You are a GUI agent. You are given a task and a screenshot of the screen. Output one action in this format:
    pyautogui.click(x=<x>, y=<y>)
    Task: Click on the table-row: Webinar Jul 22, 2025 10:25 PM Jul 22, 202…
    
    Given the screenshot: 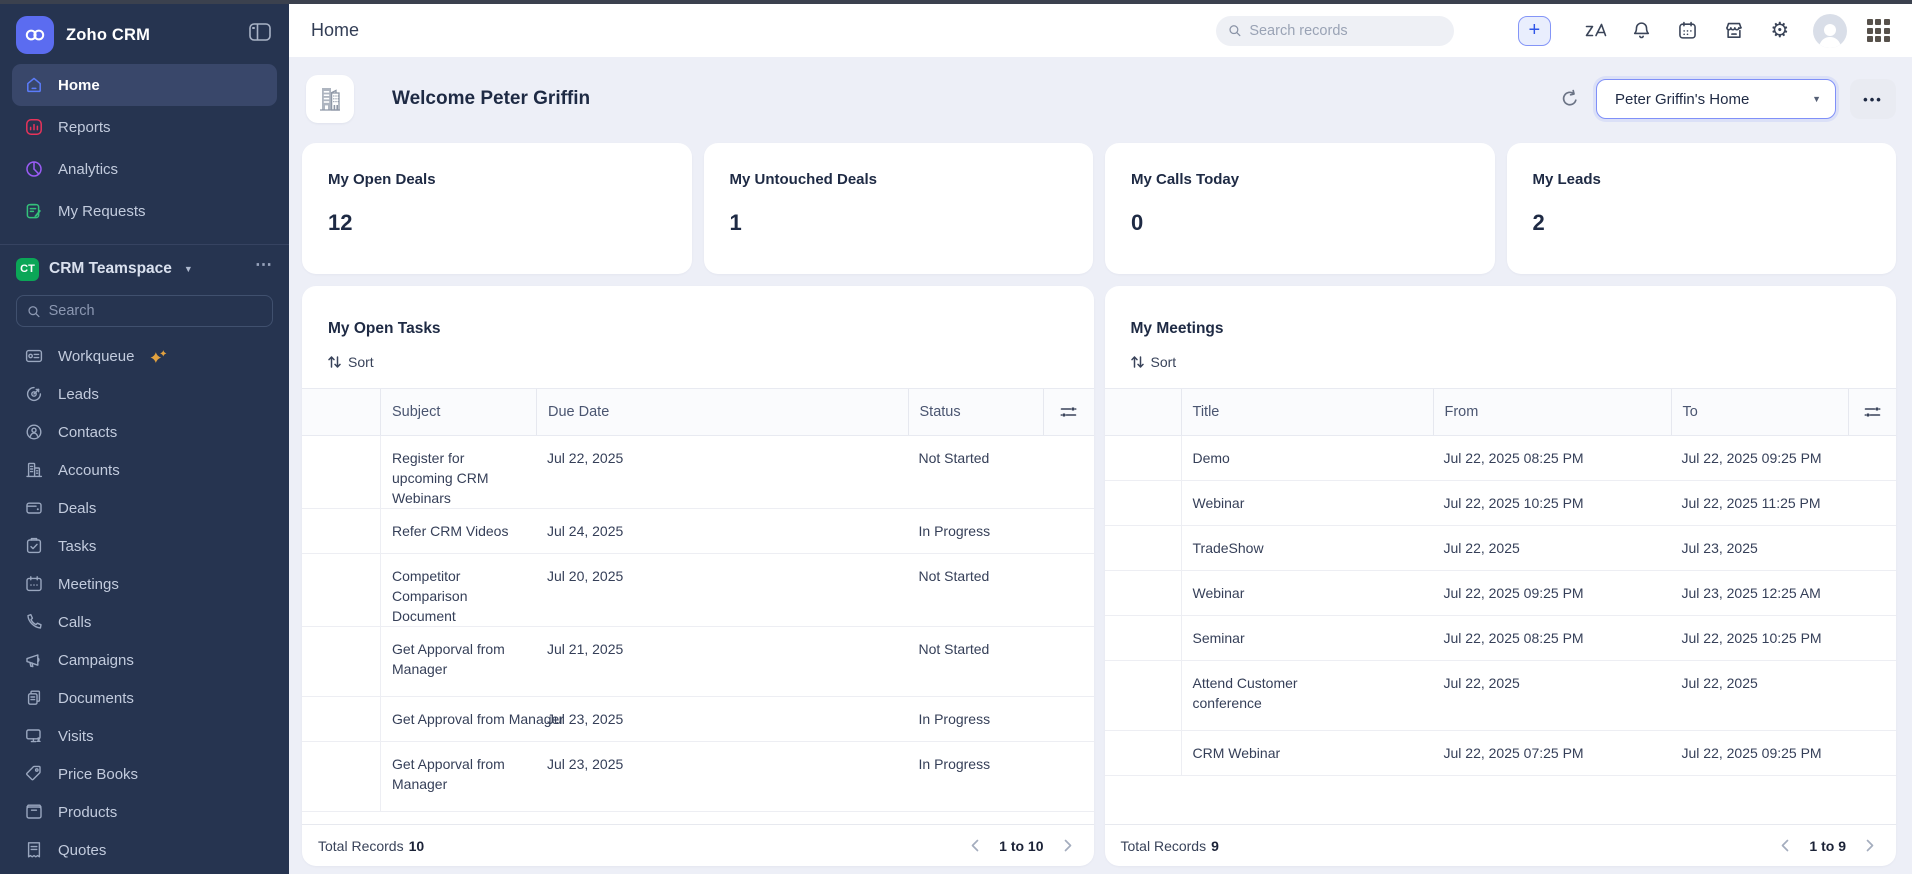 What is the action you would take?
    pyautogui.click(x=1500, y=503)
    